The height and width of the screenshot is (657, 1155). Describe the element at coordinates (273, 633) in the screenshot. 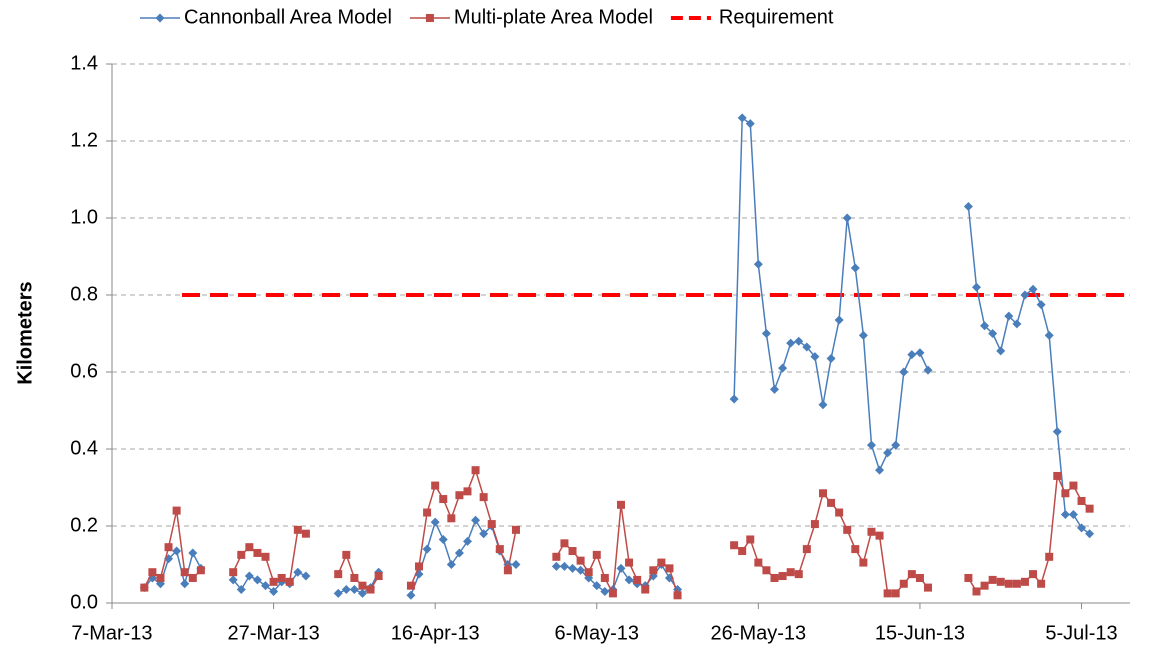

I see `x-tick-label: 27-Mar-13` at that location.